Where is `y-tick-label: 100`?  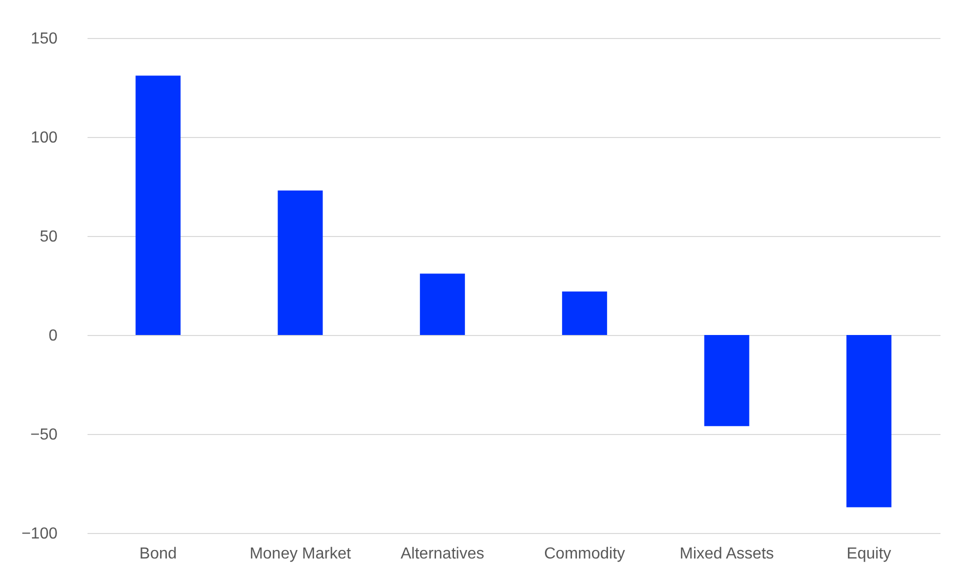 y-tick-label: 100 is located at coordinates (44, 138).